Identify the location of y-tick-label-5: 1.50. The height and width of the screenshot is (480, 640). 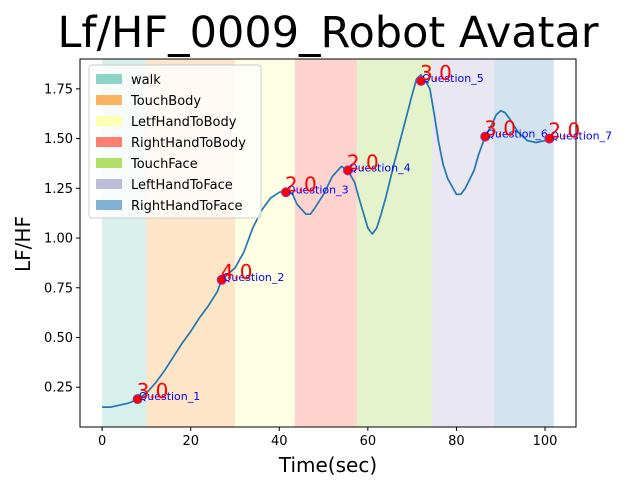
(58, 139).